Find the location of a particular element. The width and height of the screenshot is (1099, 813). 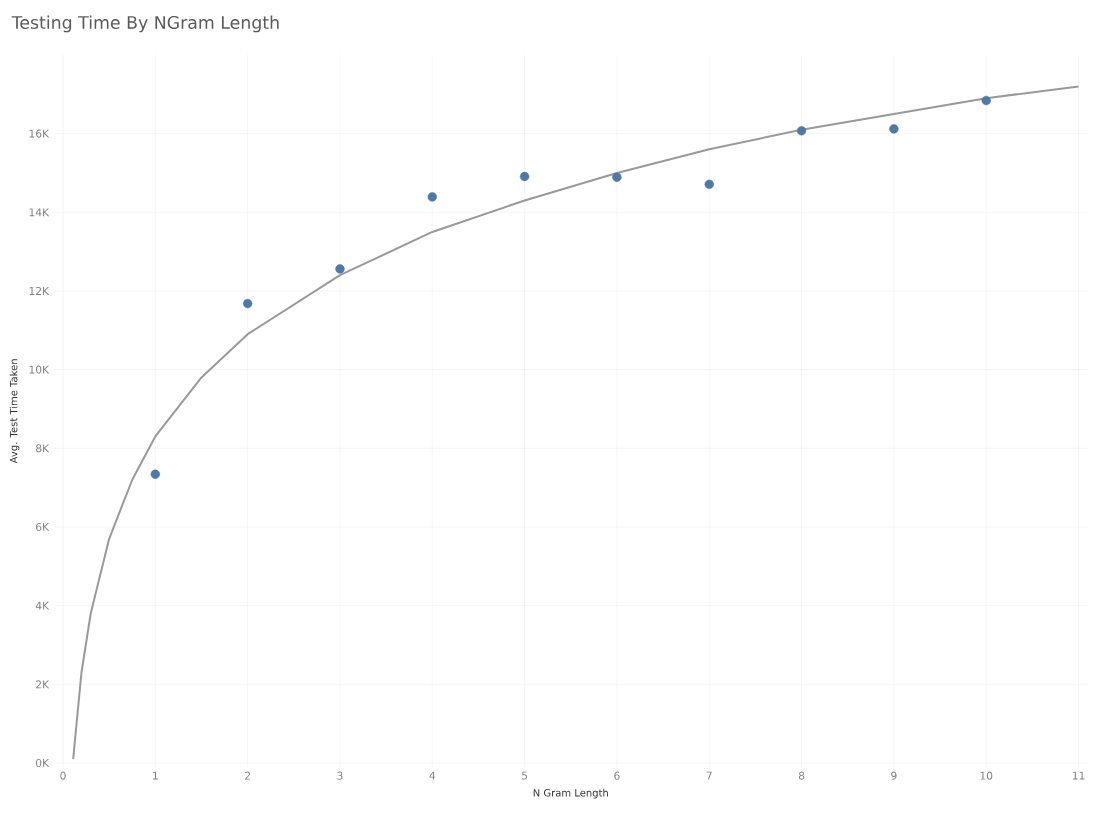

x-tick-label: 4 is located at coordinates (432, 775).